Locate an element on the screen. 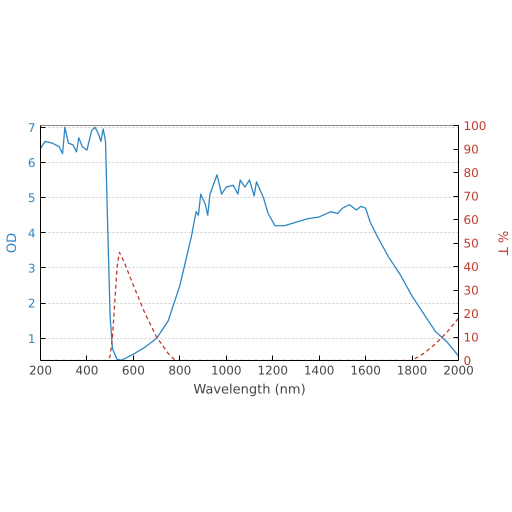 The image size is (512, 512). x-axis-title: Wavelength (nm) is located at coordinates (249, 390).